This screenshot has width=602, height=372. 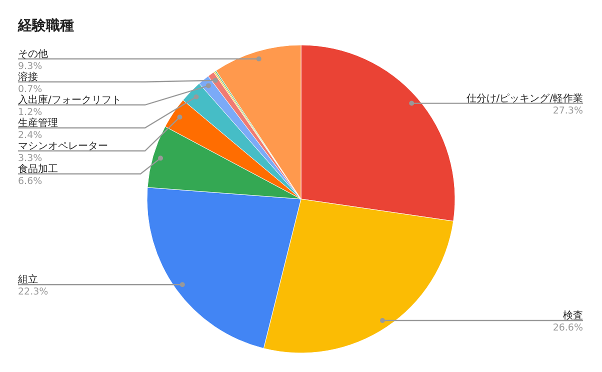 What do you see at coordinates (33, 292) in the screenshot?
I see `data-label: 22.3%` at bounding box center [33, 292].